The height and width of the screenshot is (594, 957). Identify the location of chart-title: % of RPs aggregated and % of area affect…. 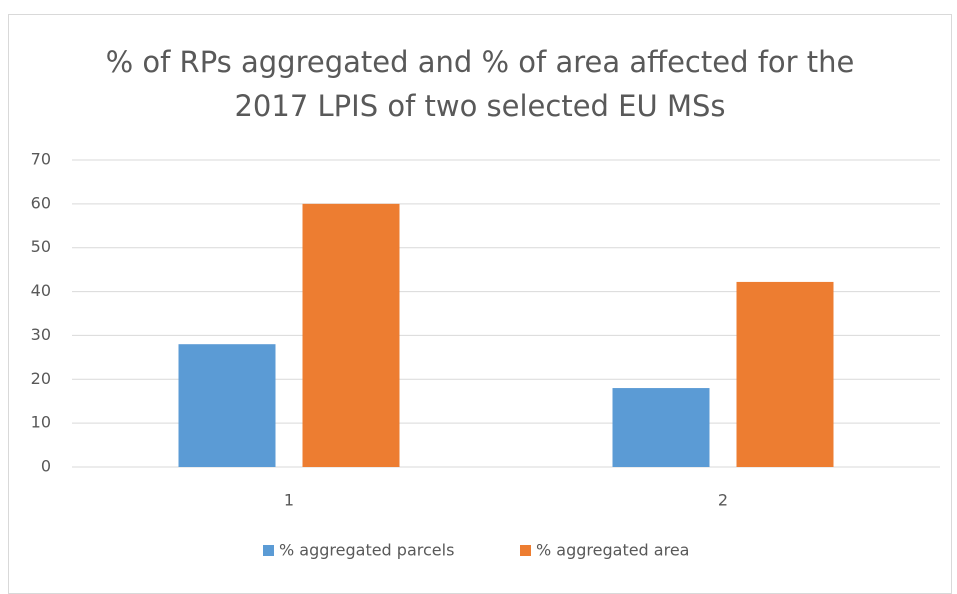
(480, 84).